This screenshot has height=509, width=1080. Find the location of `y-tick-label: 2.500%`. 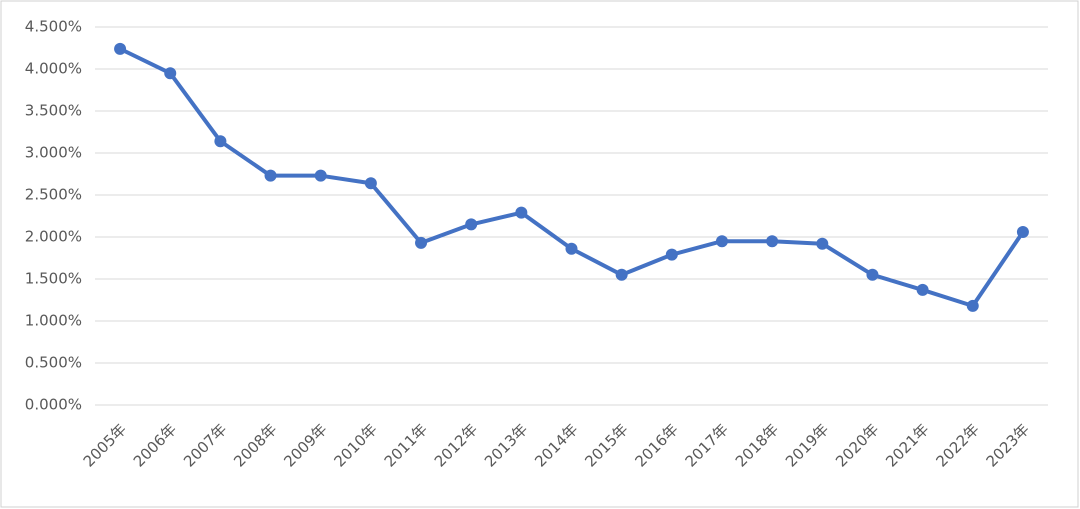

y-tick-label: 2.500% is located at coordinates (53, 195).